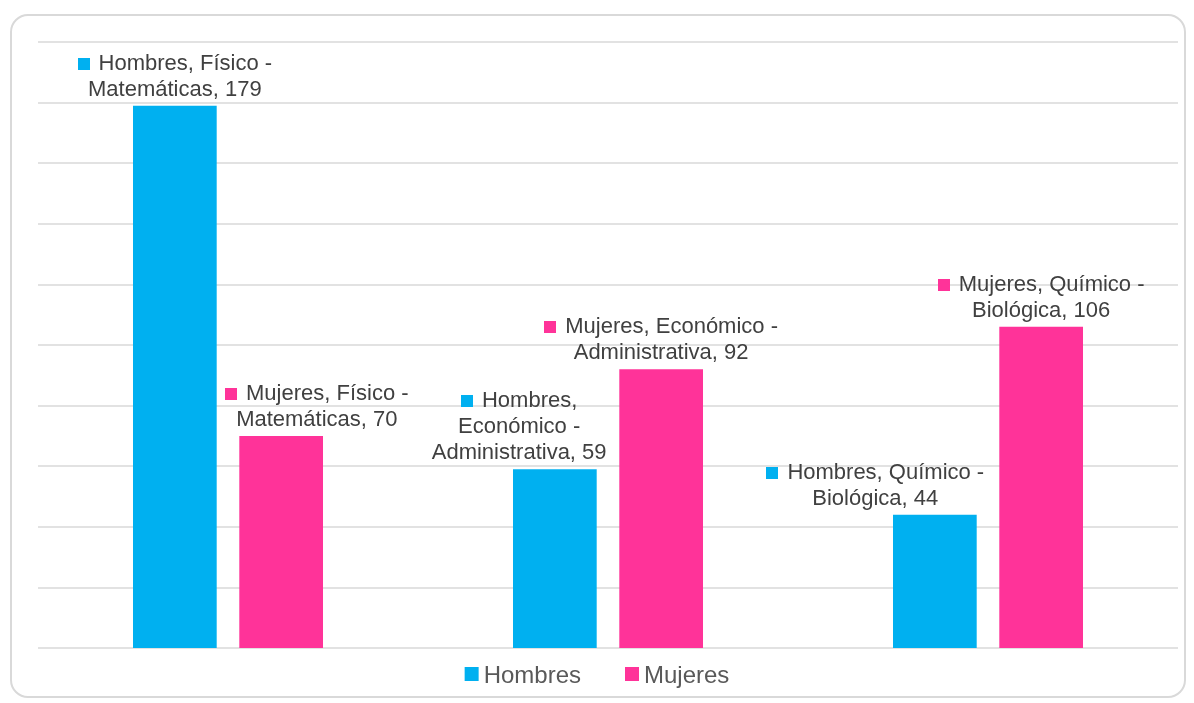 The width and height of the screenshot is (1194, 703). What do you see at coordinates (532, 674) in the screenshot?
I see `legend-label: Hombres` at bounding box center [532, 674].